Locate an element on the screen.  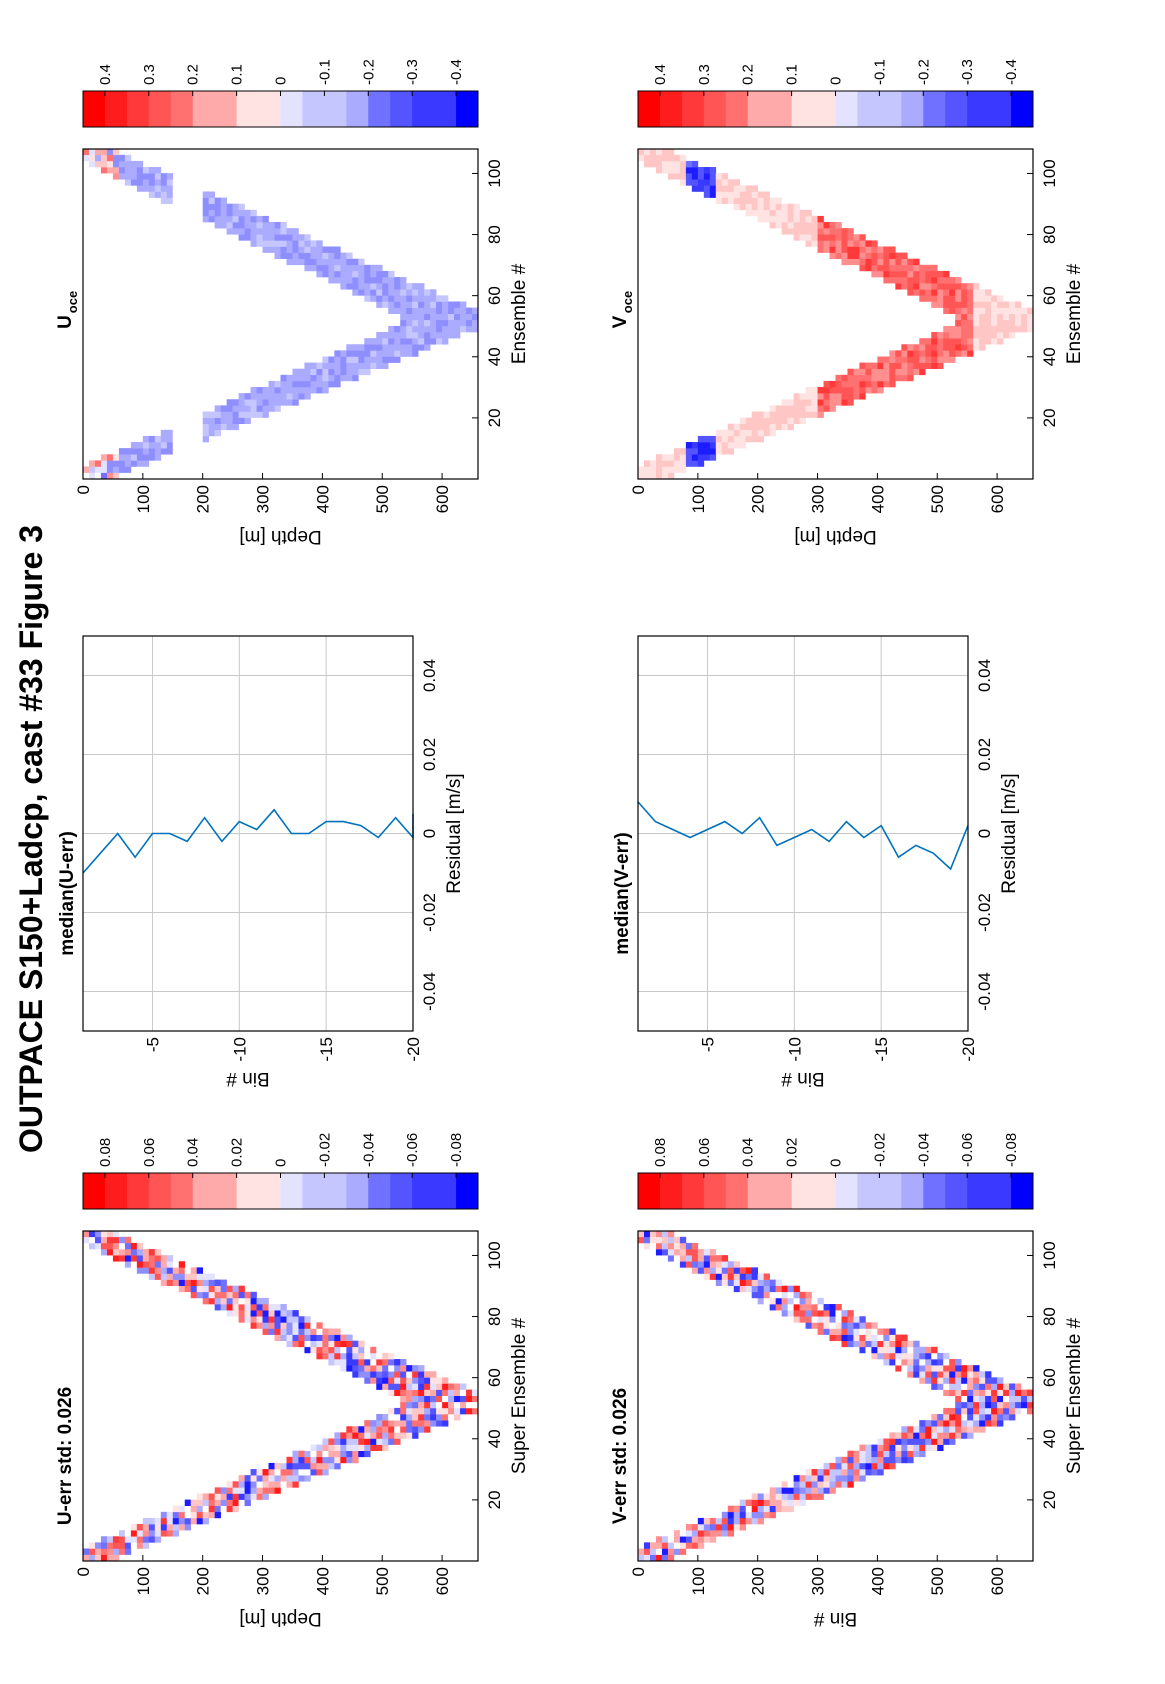
y-tick-label: 200 is located at coordinates (203, 1581).